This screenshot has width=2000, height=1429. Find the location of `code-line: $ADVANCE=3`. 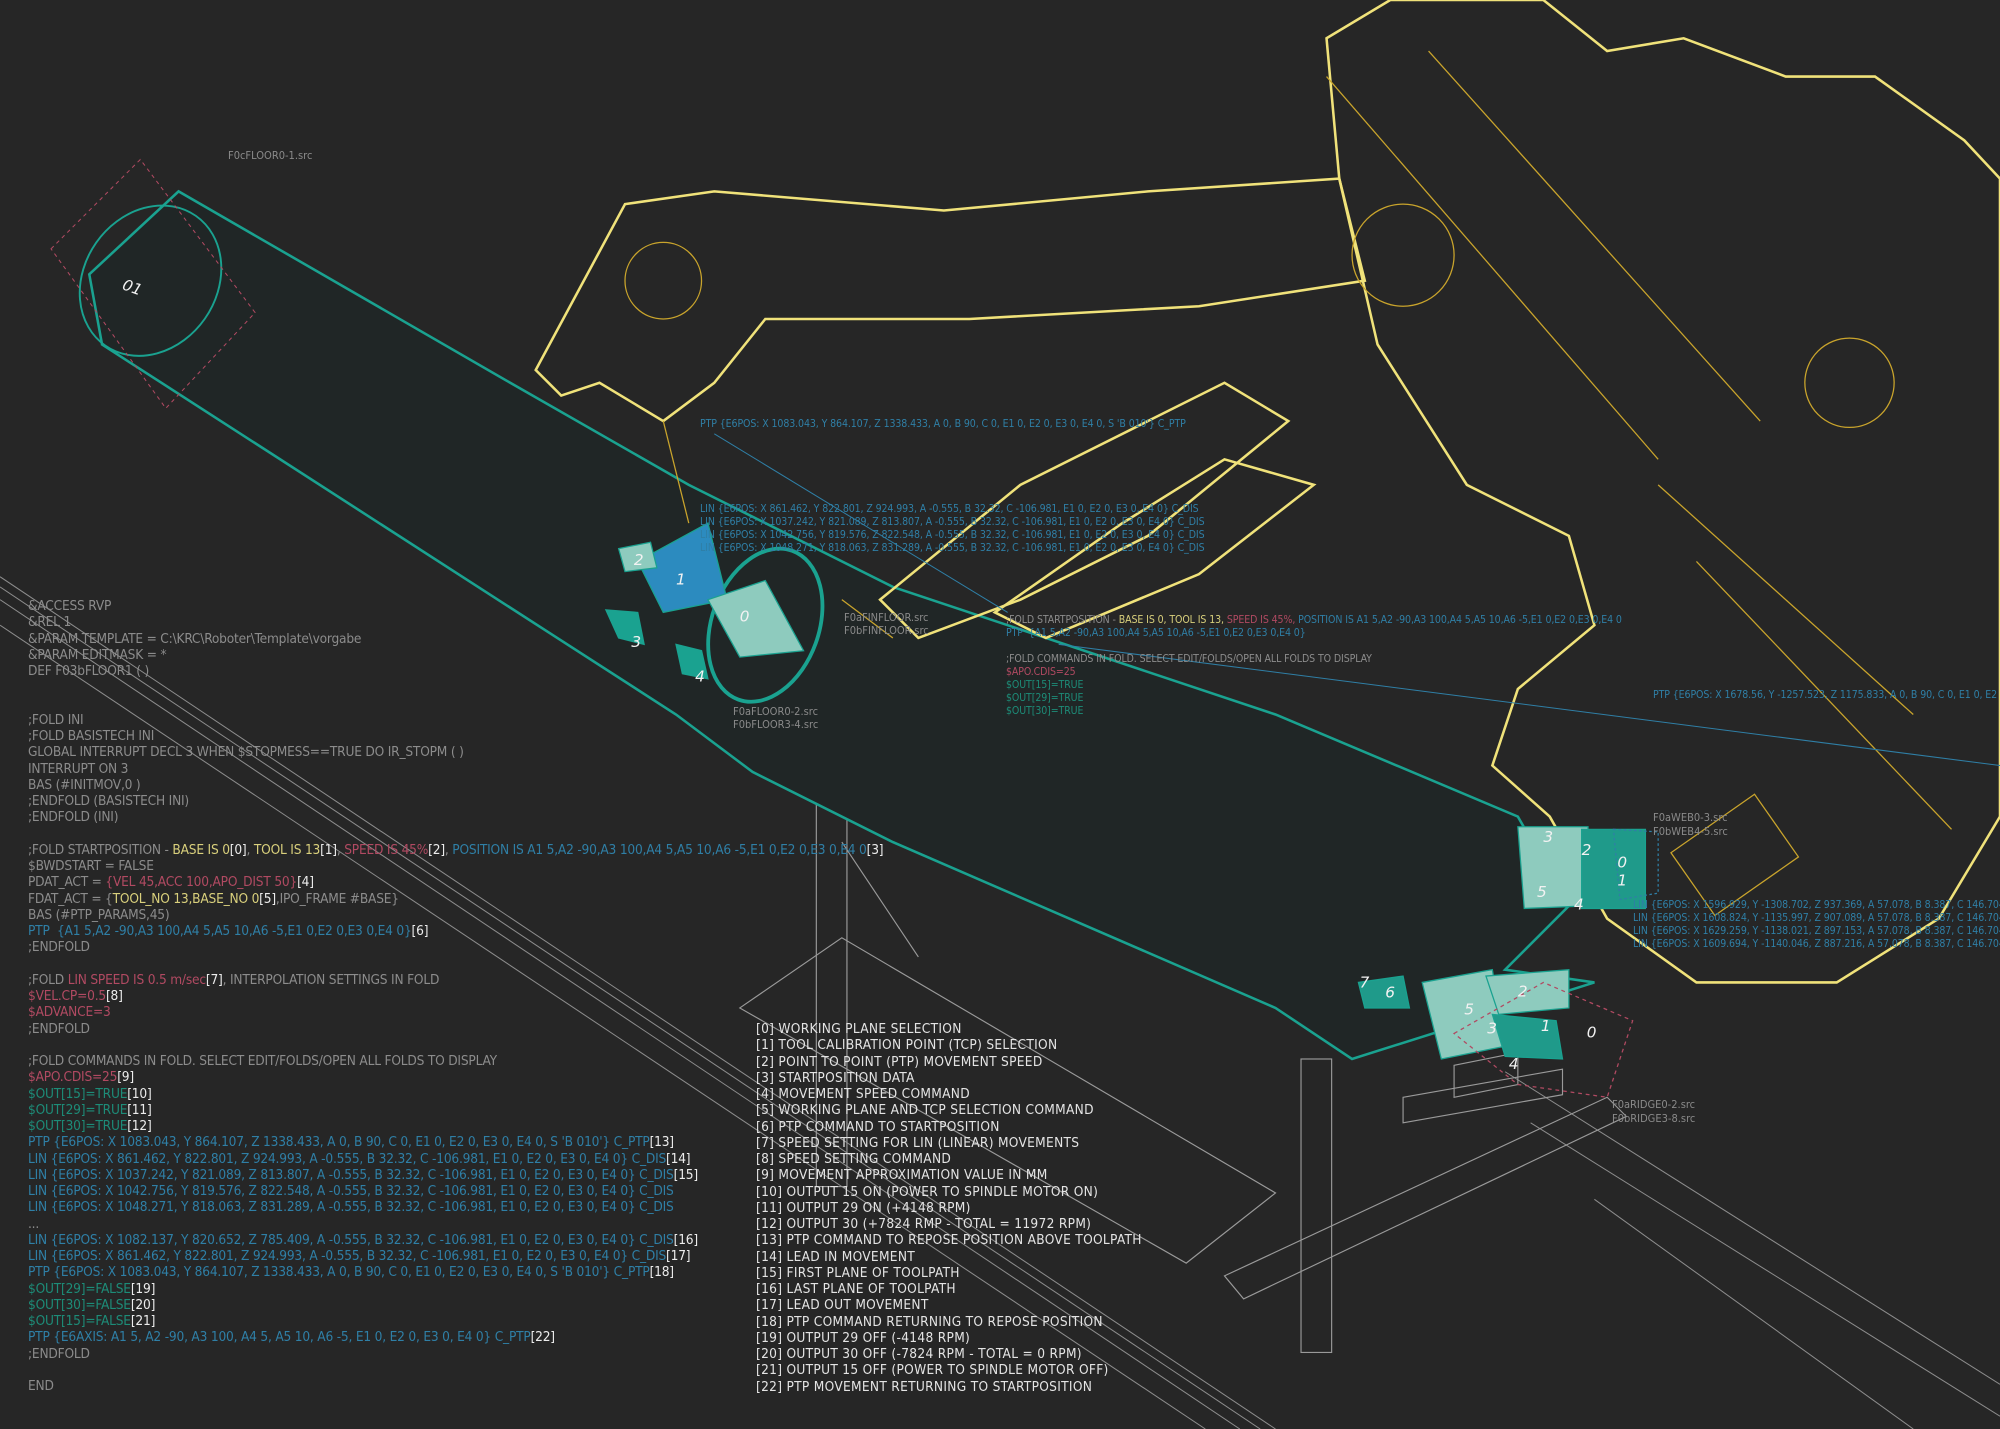

code-line: $ADVANCE=3 is located at coordinates (455, 1012).